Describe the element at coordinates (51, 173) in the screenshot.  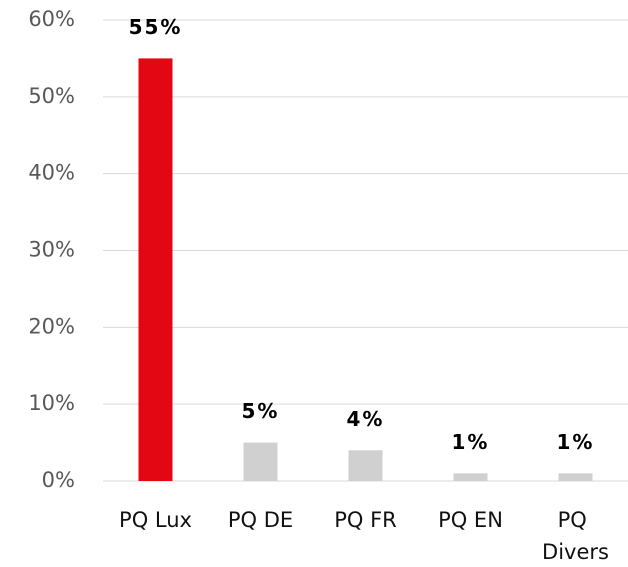
I see `y-tick-label: 40%` at that location.